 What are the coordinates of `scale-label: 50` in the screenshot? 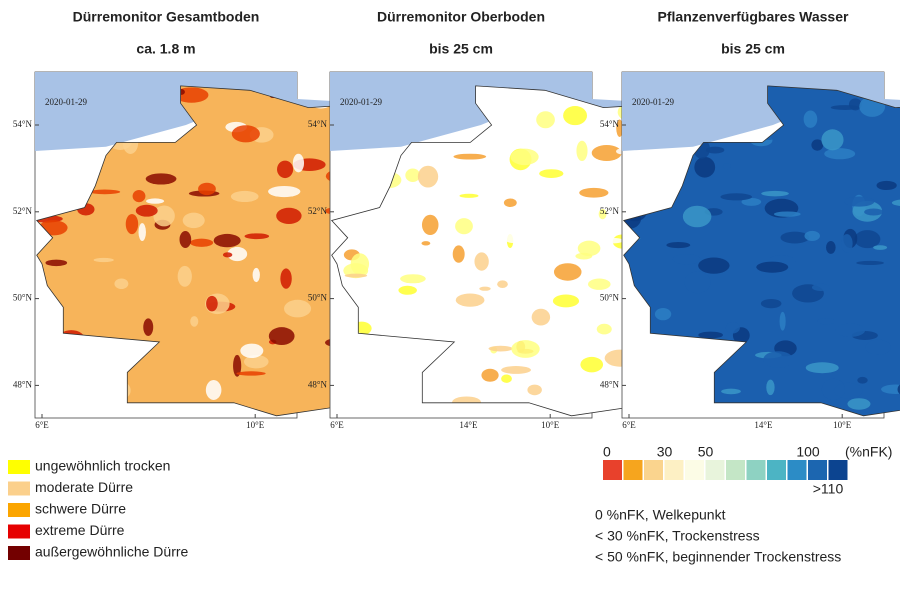 It's located at (706, 452).